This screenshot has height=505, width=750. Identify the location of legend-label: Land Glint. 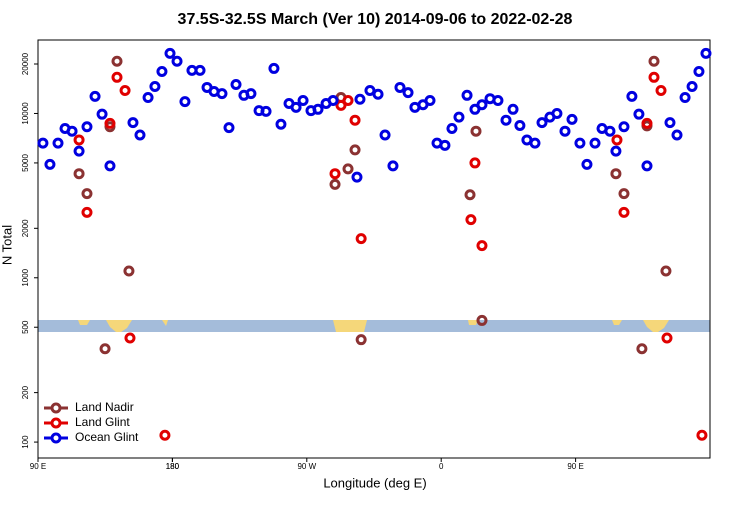
(102, 422).